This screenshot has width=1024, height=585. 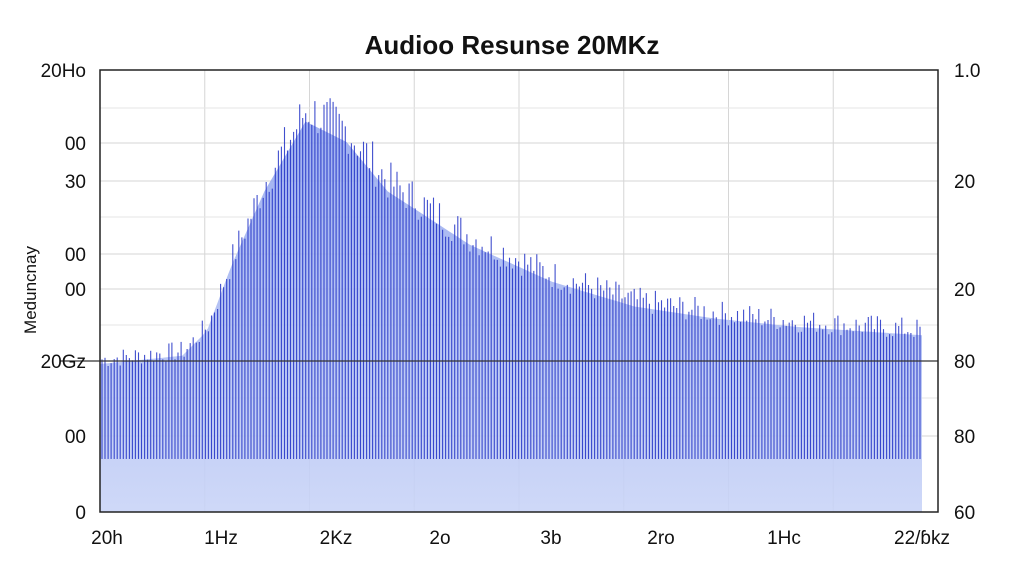 What do you see at coordinates (63, 71) in the screenshot?
I see `y-tick-label-left: 20Ho` at bounding box center [63, 71].